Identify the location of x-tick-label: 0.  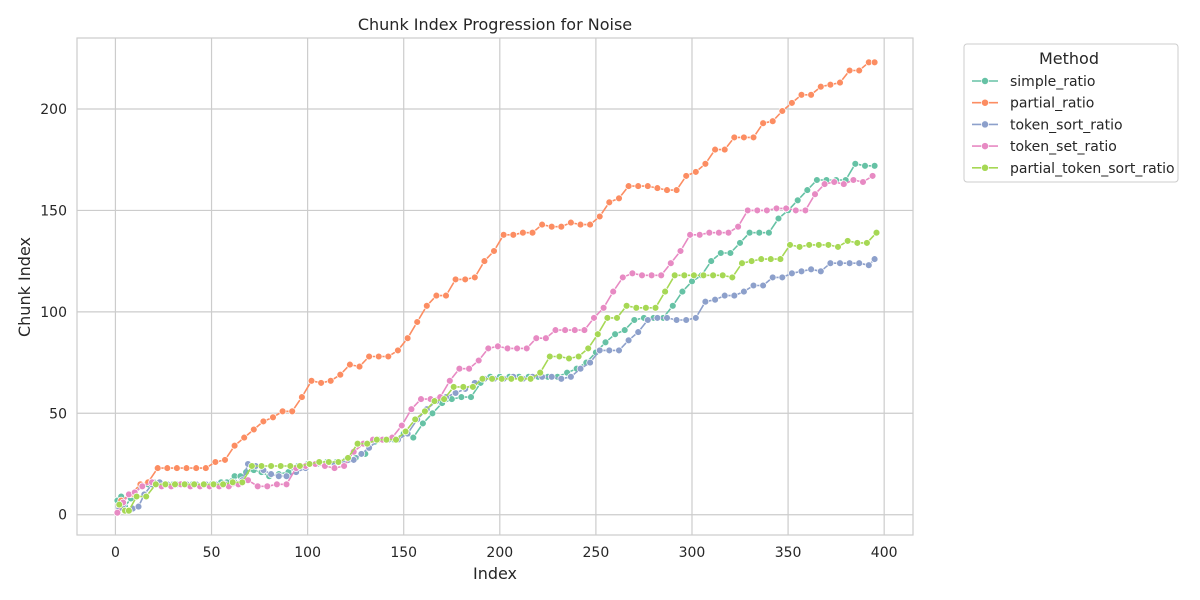
(115, 553).